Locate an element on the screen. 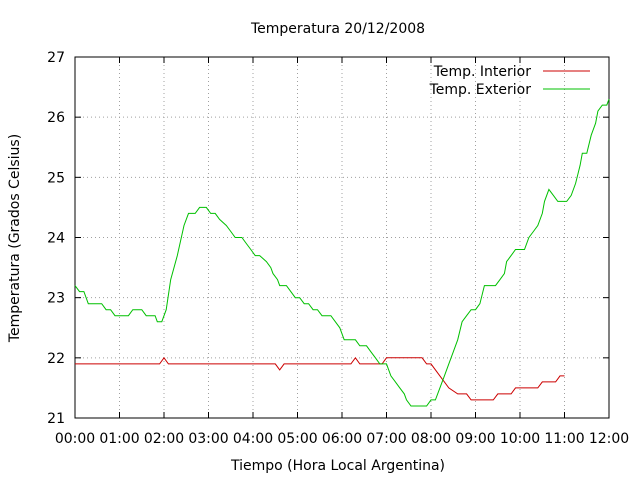 This screenshot has height=480, width=640. x-tick-label: 01:00 is located at coordinates (119, 439).